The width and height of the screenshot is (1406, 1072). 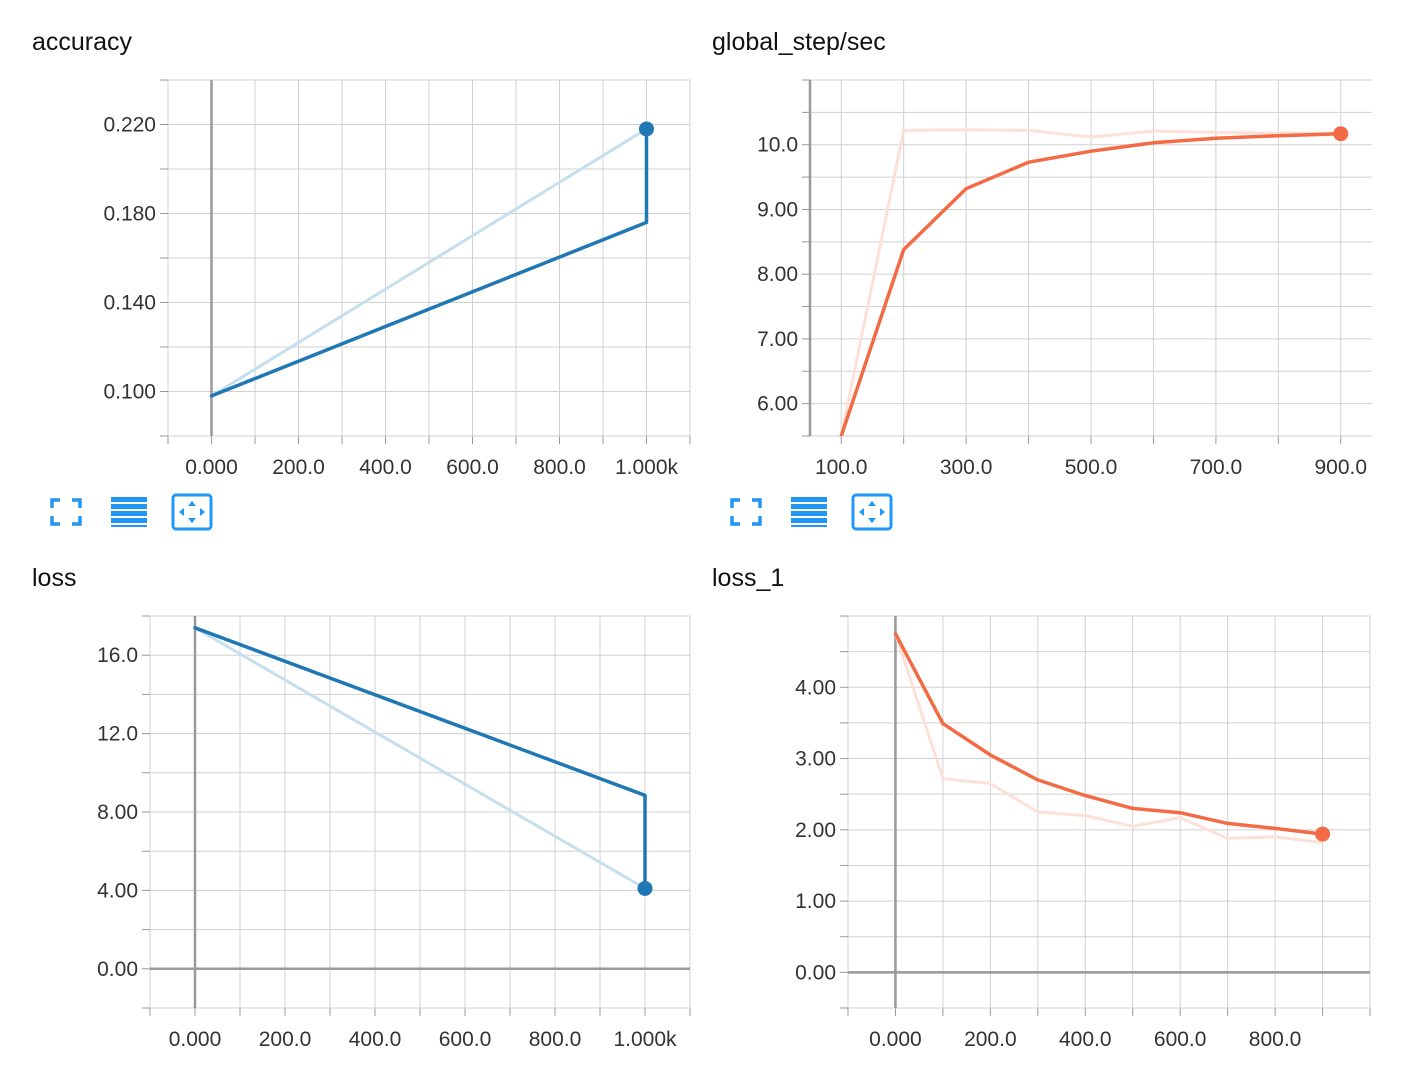 I want to click on y-tick-label: 0.140, so click(x=129, y=303).